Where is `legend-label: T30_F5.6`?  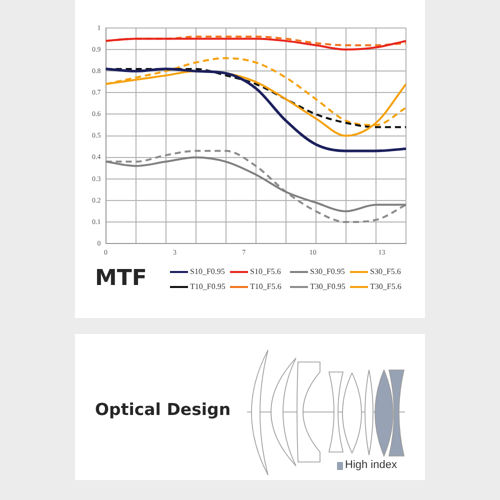 legend-label: T30_F5.6 is located at coordinates (386, 286).